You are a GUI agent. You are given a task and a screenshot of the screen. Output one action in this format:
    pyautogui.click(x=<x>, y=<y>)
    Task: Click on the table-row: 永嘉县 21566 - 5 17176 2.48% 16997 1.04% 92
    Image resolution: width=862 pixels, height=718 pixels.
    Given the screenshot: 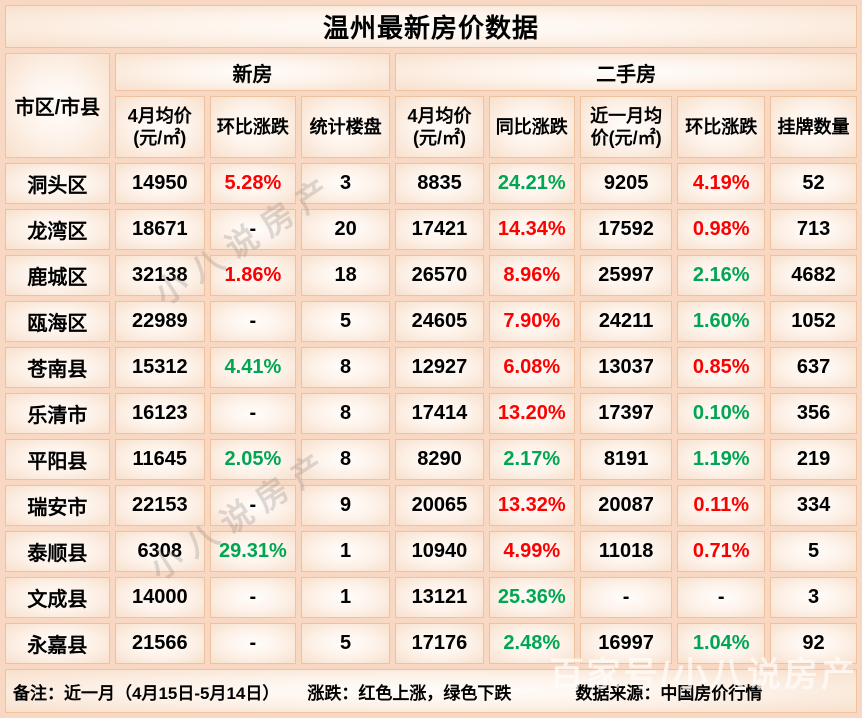 What is the action you would take?
    pyautogui.click(x=431, y=643)
    